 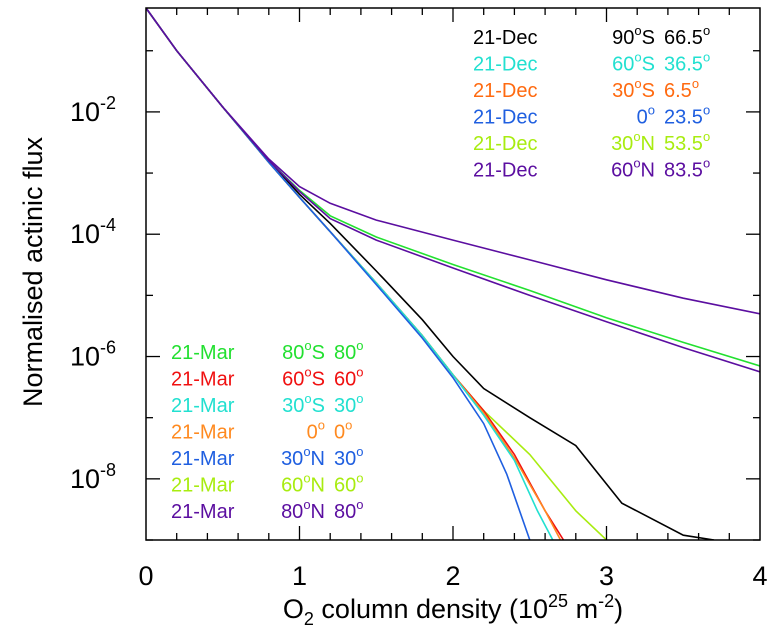 What do you see at coordinates (93, 293) in the screenshot?
I see `y-tick-labels: 10⁻⁸ 10⁻⁶ 10⁻⁴ 10⁻²` at bounding box center [93, 293].